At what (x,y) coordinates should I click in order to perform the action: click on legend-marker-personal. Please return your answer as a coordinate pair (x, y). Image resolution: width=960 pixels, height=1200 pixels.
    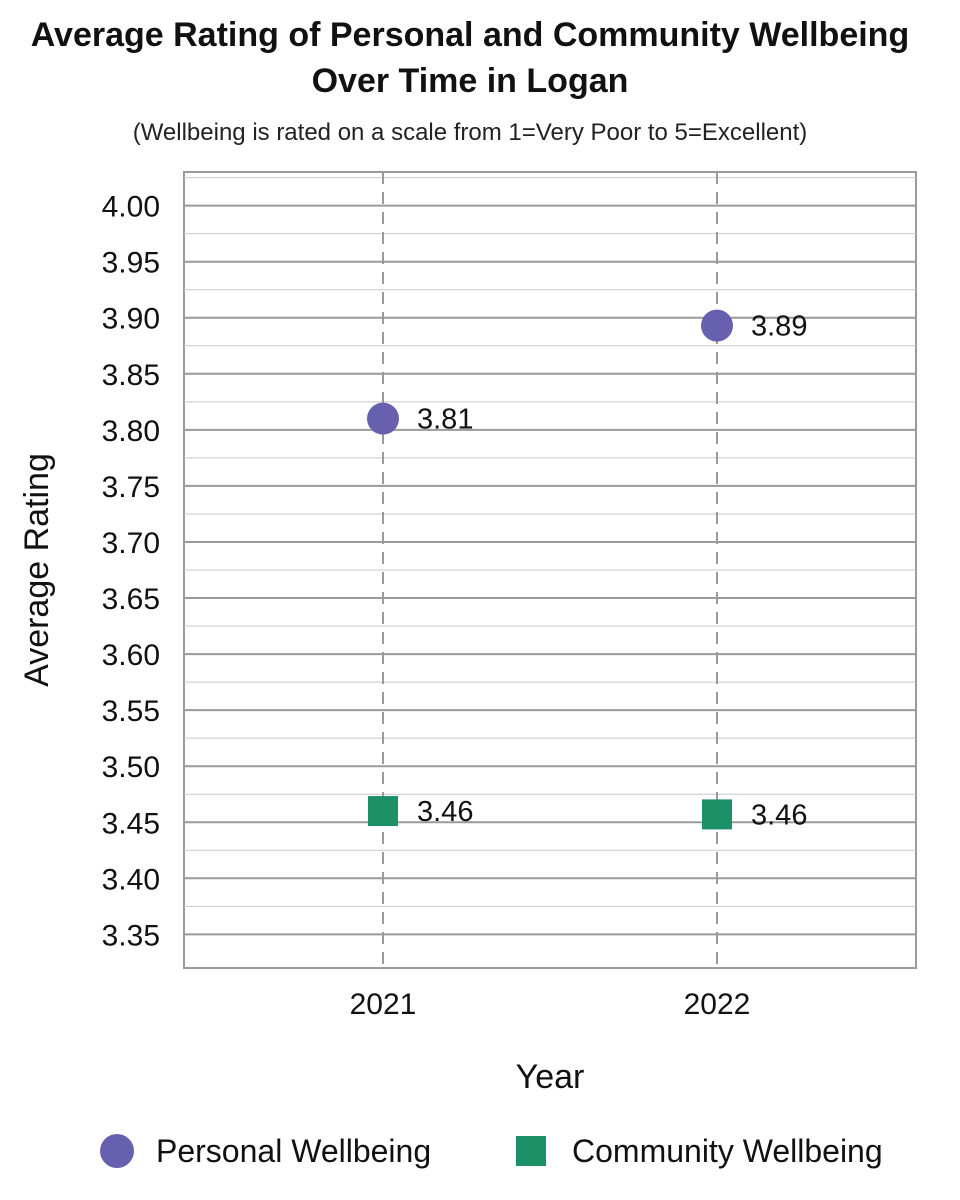
    Looking at the image, I should click on (117, 1151).